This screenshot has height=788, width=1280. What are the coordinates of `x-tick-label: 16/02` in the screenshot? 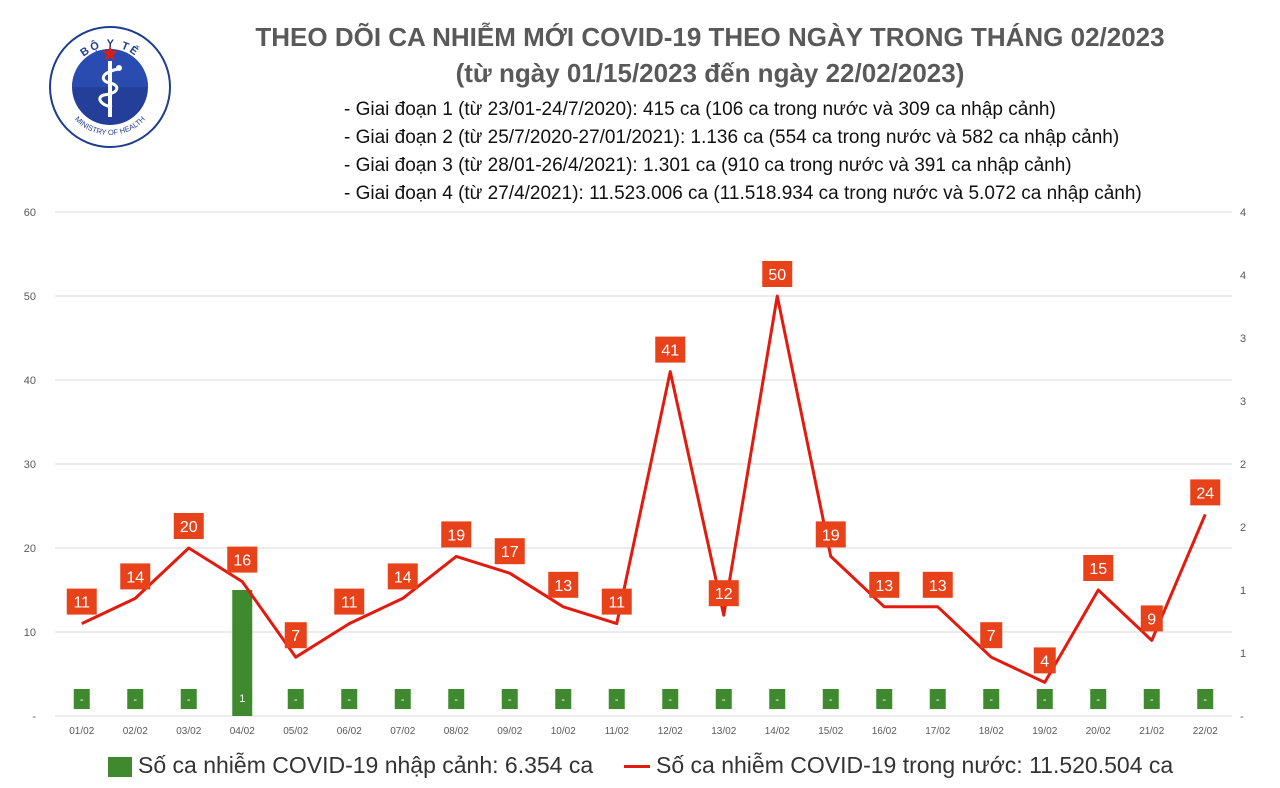 It's located at (884, 731).